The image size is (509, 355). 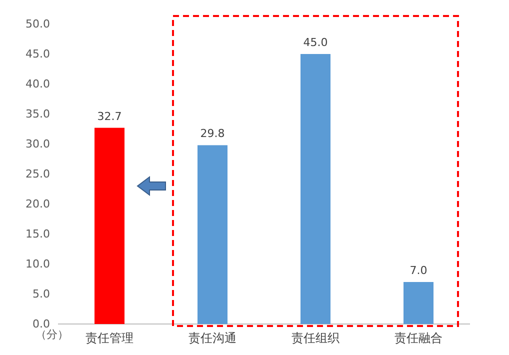 I want to click on y-tick-label: 35.0, so click(x=38, y=114).